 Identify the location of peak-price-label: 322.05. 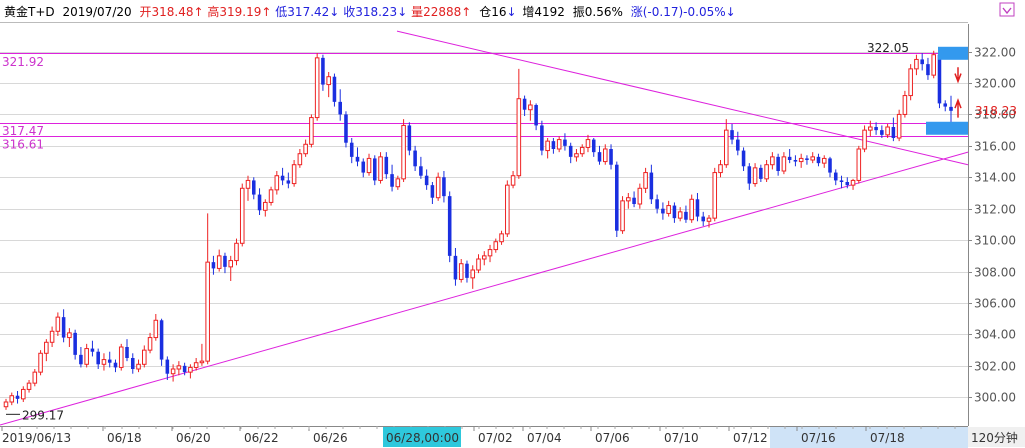
(888, 48).